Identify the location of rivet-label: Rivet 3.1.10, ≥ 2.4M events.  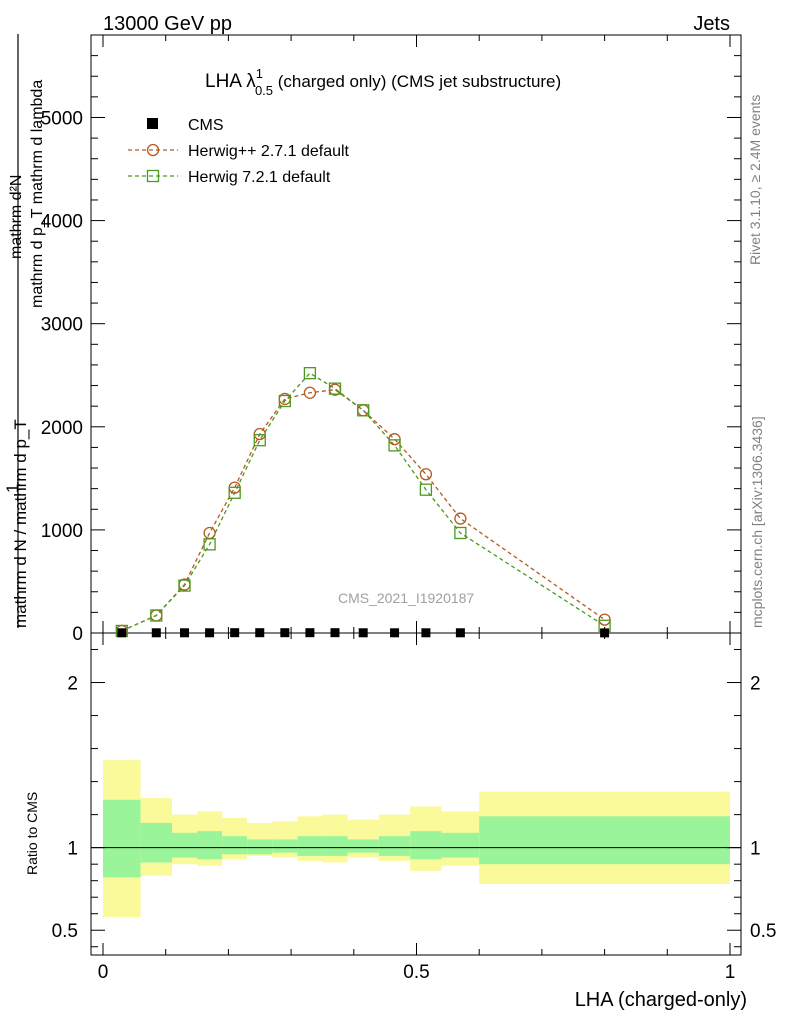
(755, 180).